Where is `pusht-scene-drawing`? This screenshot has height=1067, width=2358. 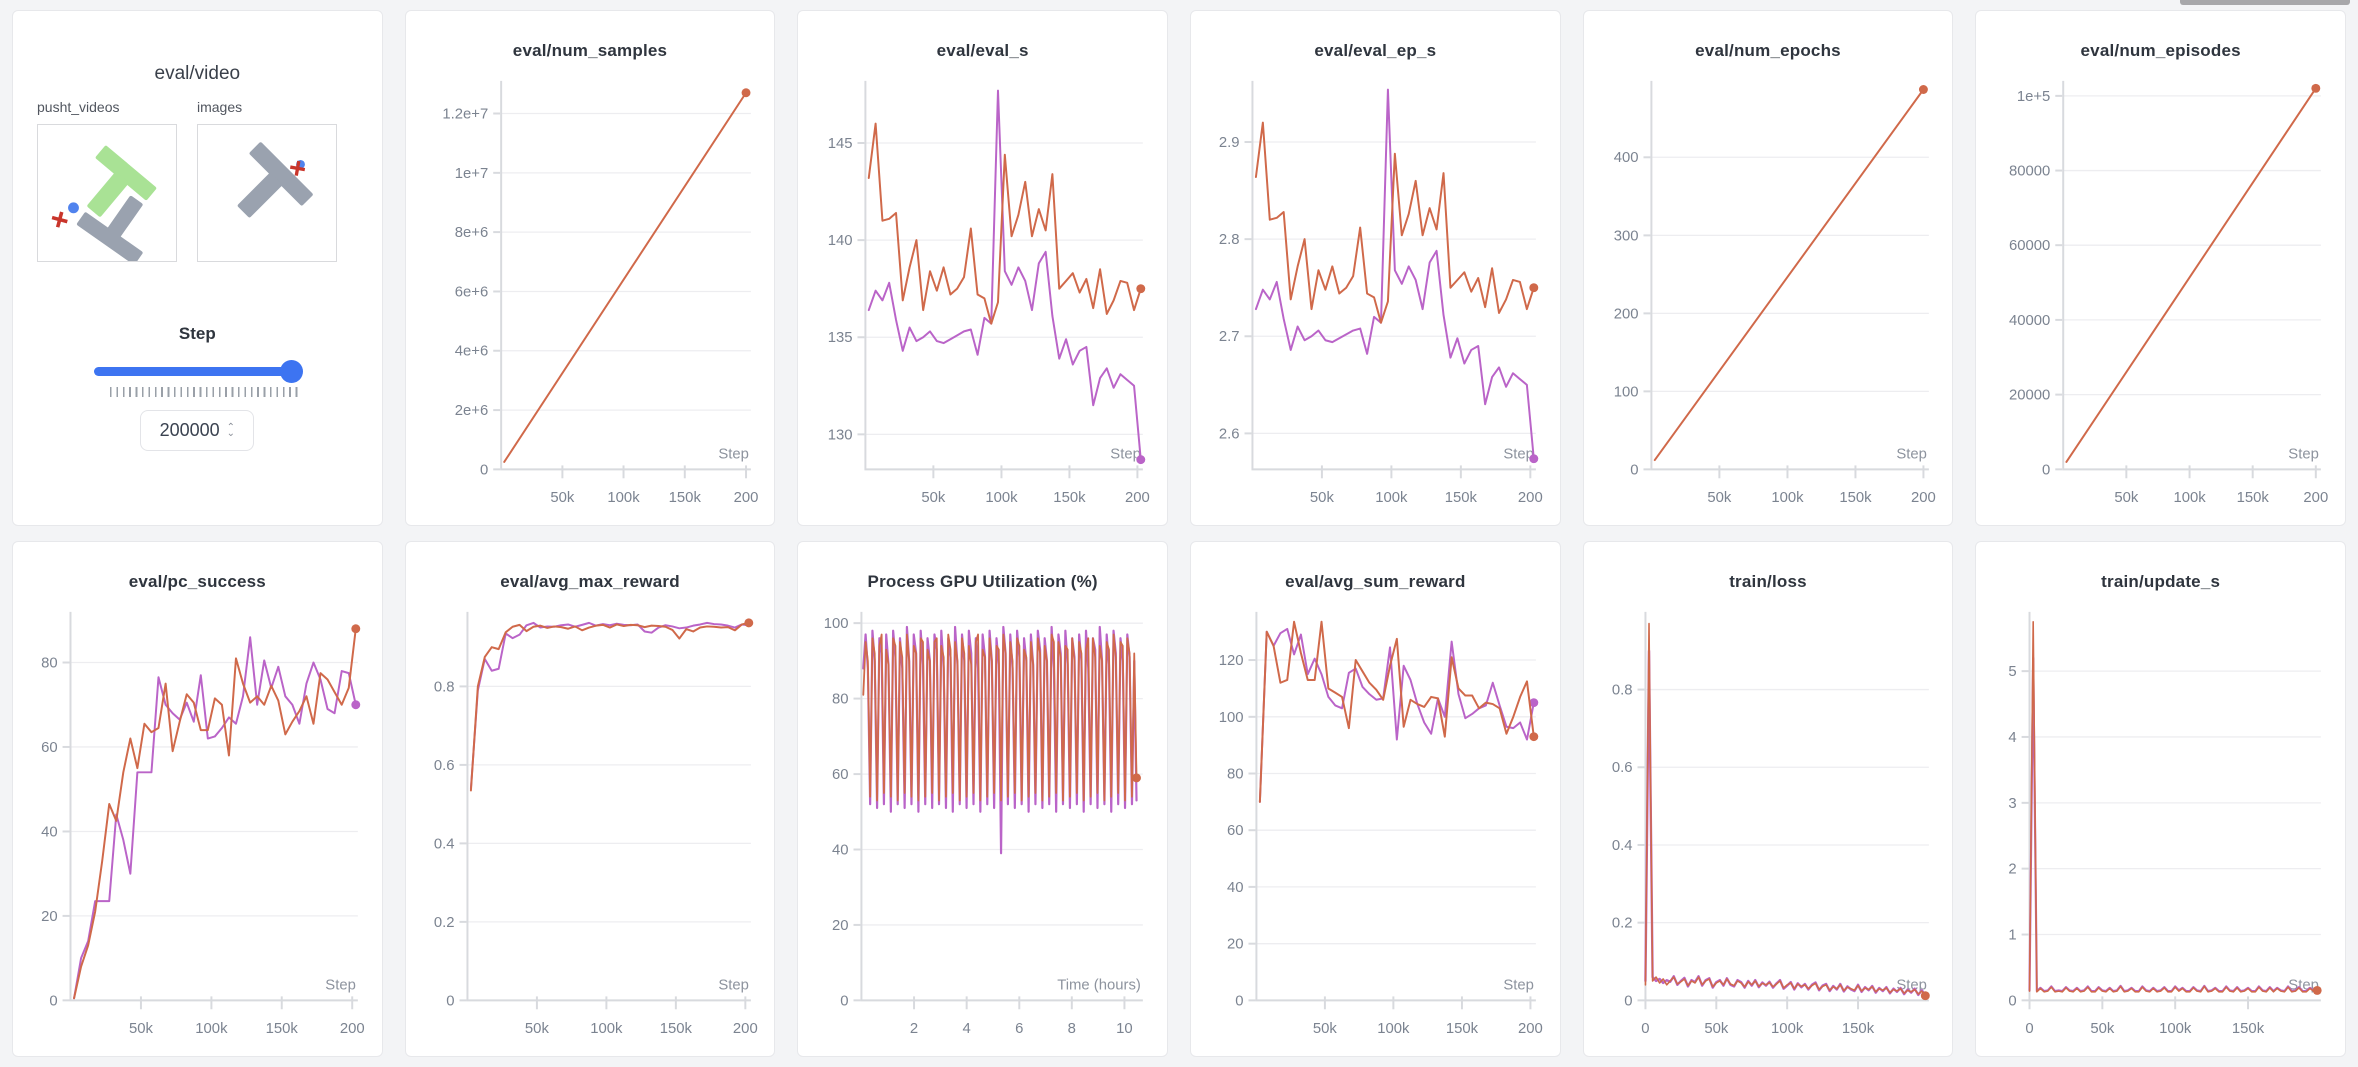 pusht-scene-drawing is located at coordinates (104, 203).